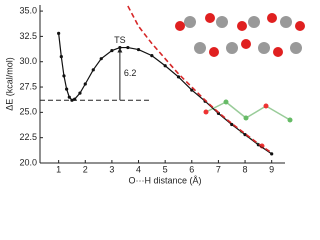 The image size is (320, 240). What do you see at coordinates (191, 169) in the screenshot?
I see `x-tick-label: 6` at bounding box center [191, 169].